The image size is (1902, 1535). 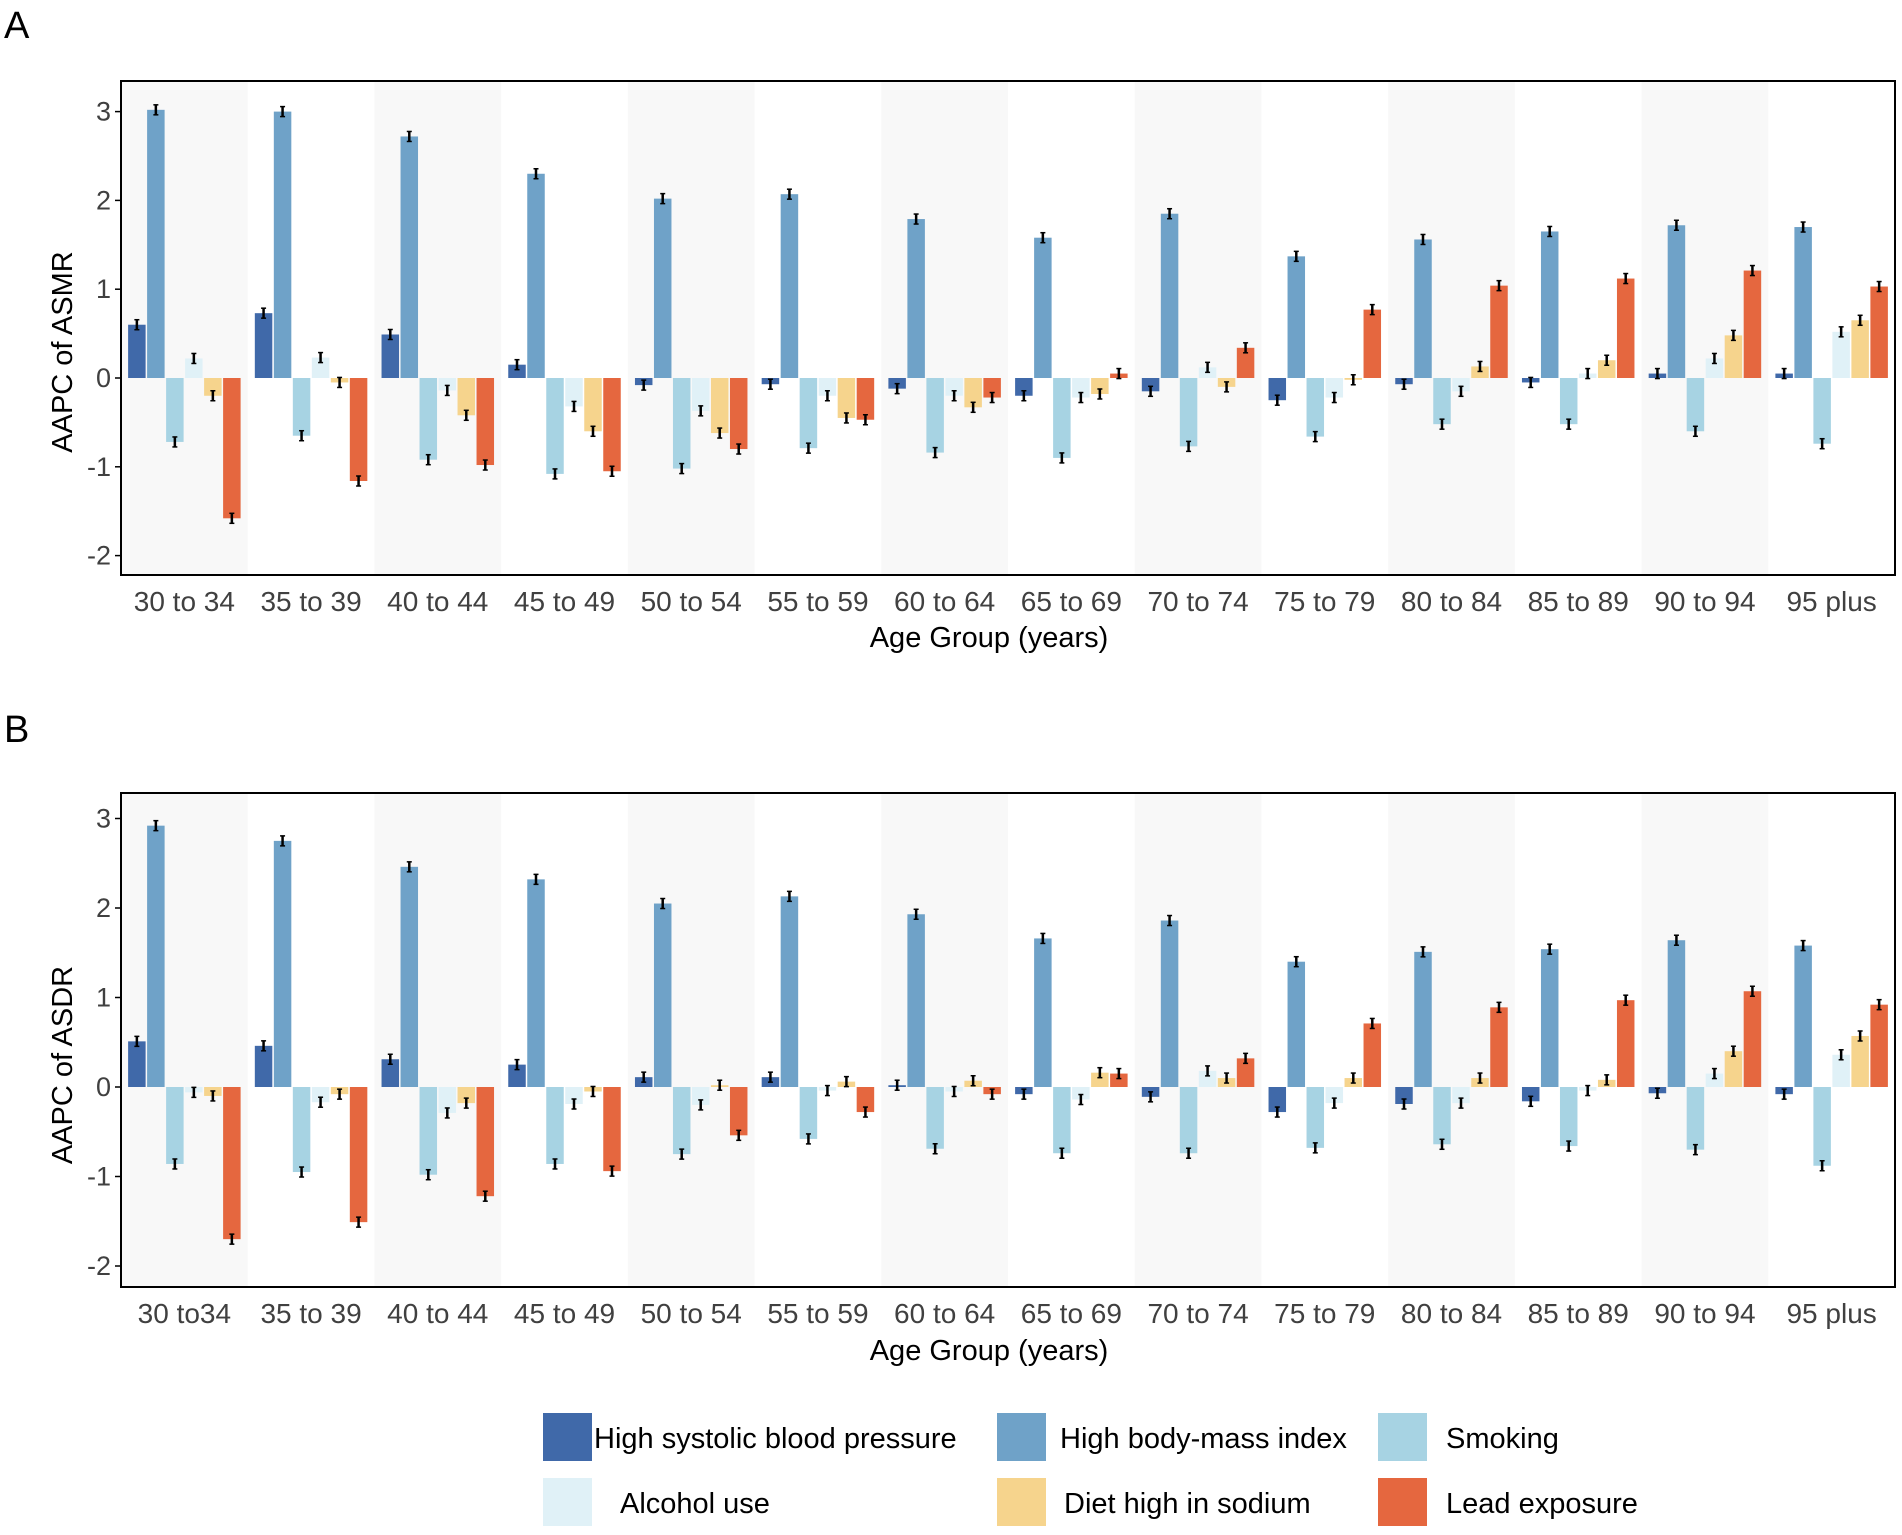 What do you see at coordinates (1860, 1061) in the screenshot?
I see `bar-b-diet-high-in-sodium-95-plus` at bounding box center [1860, 1061].